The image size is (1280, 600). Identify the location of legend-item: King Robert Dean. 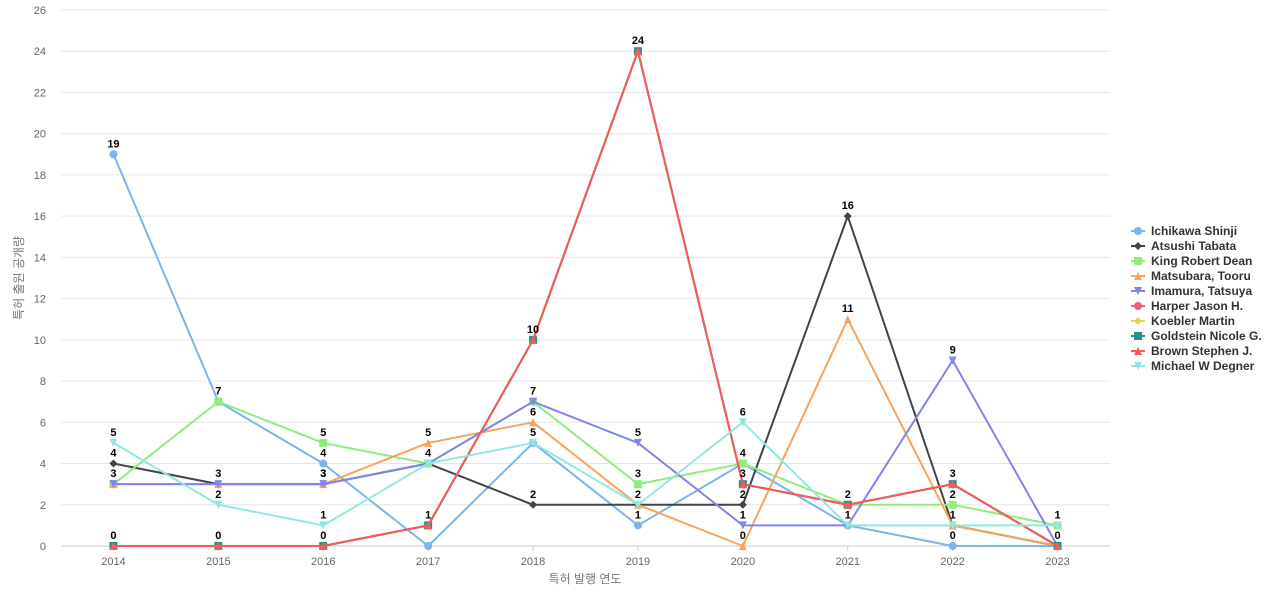
(1191, 261).